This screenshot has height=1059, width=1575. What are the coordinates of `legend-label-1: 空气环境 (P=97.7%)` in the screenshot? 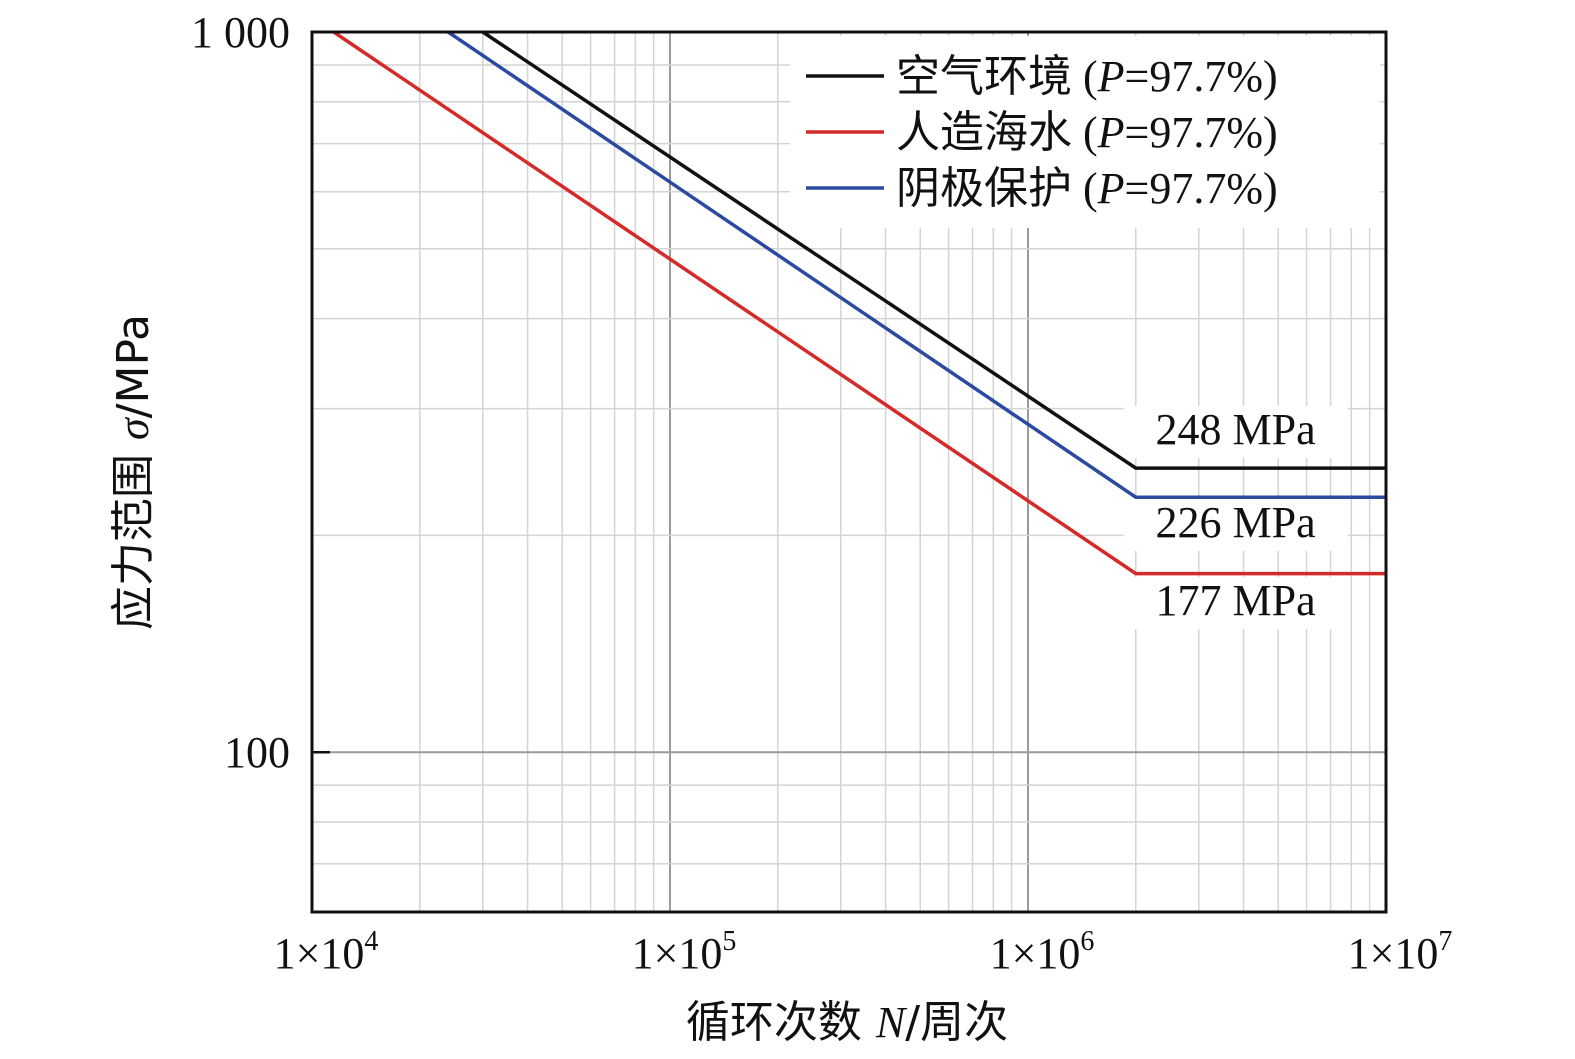 It's located at (1087, 76).